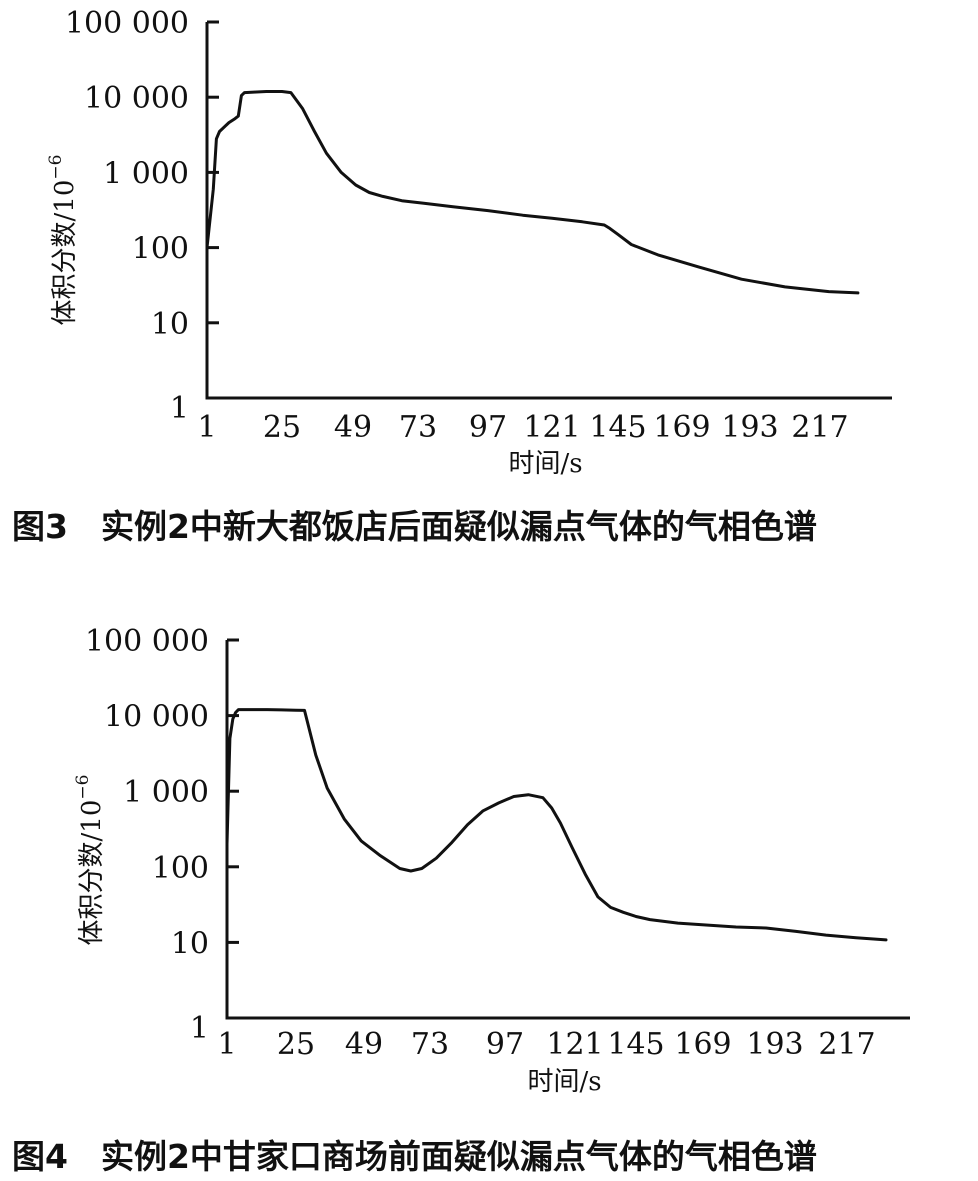 Image resolution: width=978 pixels, height=1181 pixels. What do you see at coordinates (414, 1156) in the screenshot?
I see `figure-caption: 图4 实例2中甘家口商场前面疑似漏点气体的气相色谱` at bounding box center [414, 1156].